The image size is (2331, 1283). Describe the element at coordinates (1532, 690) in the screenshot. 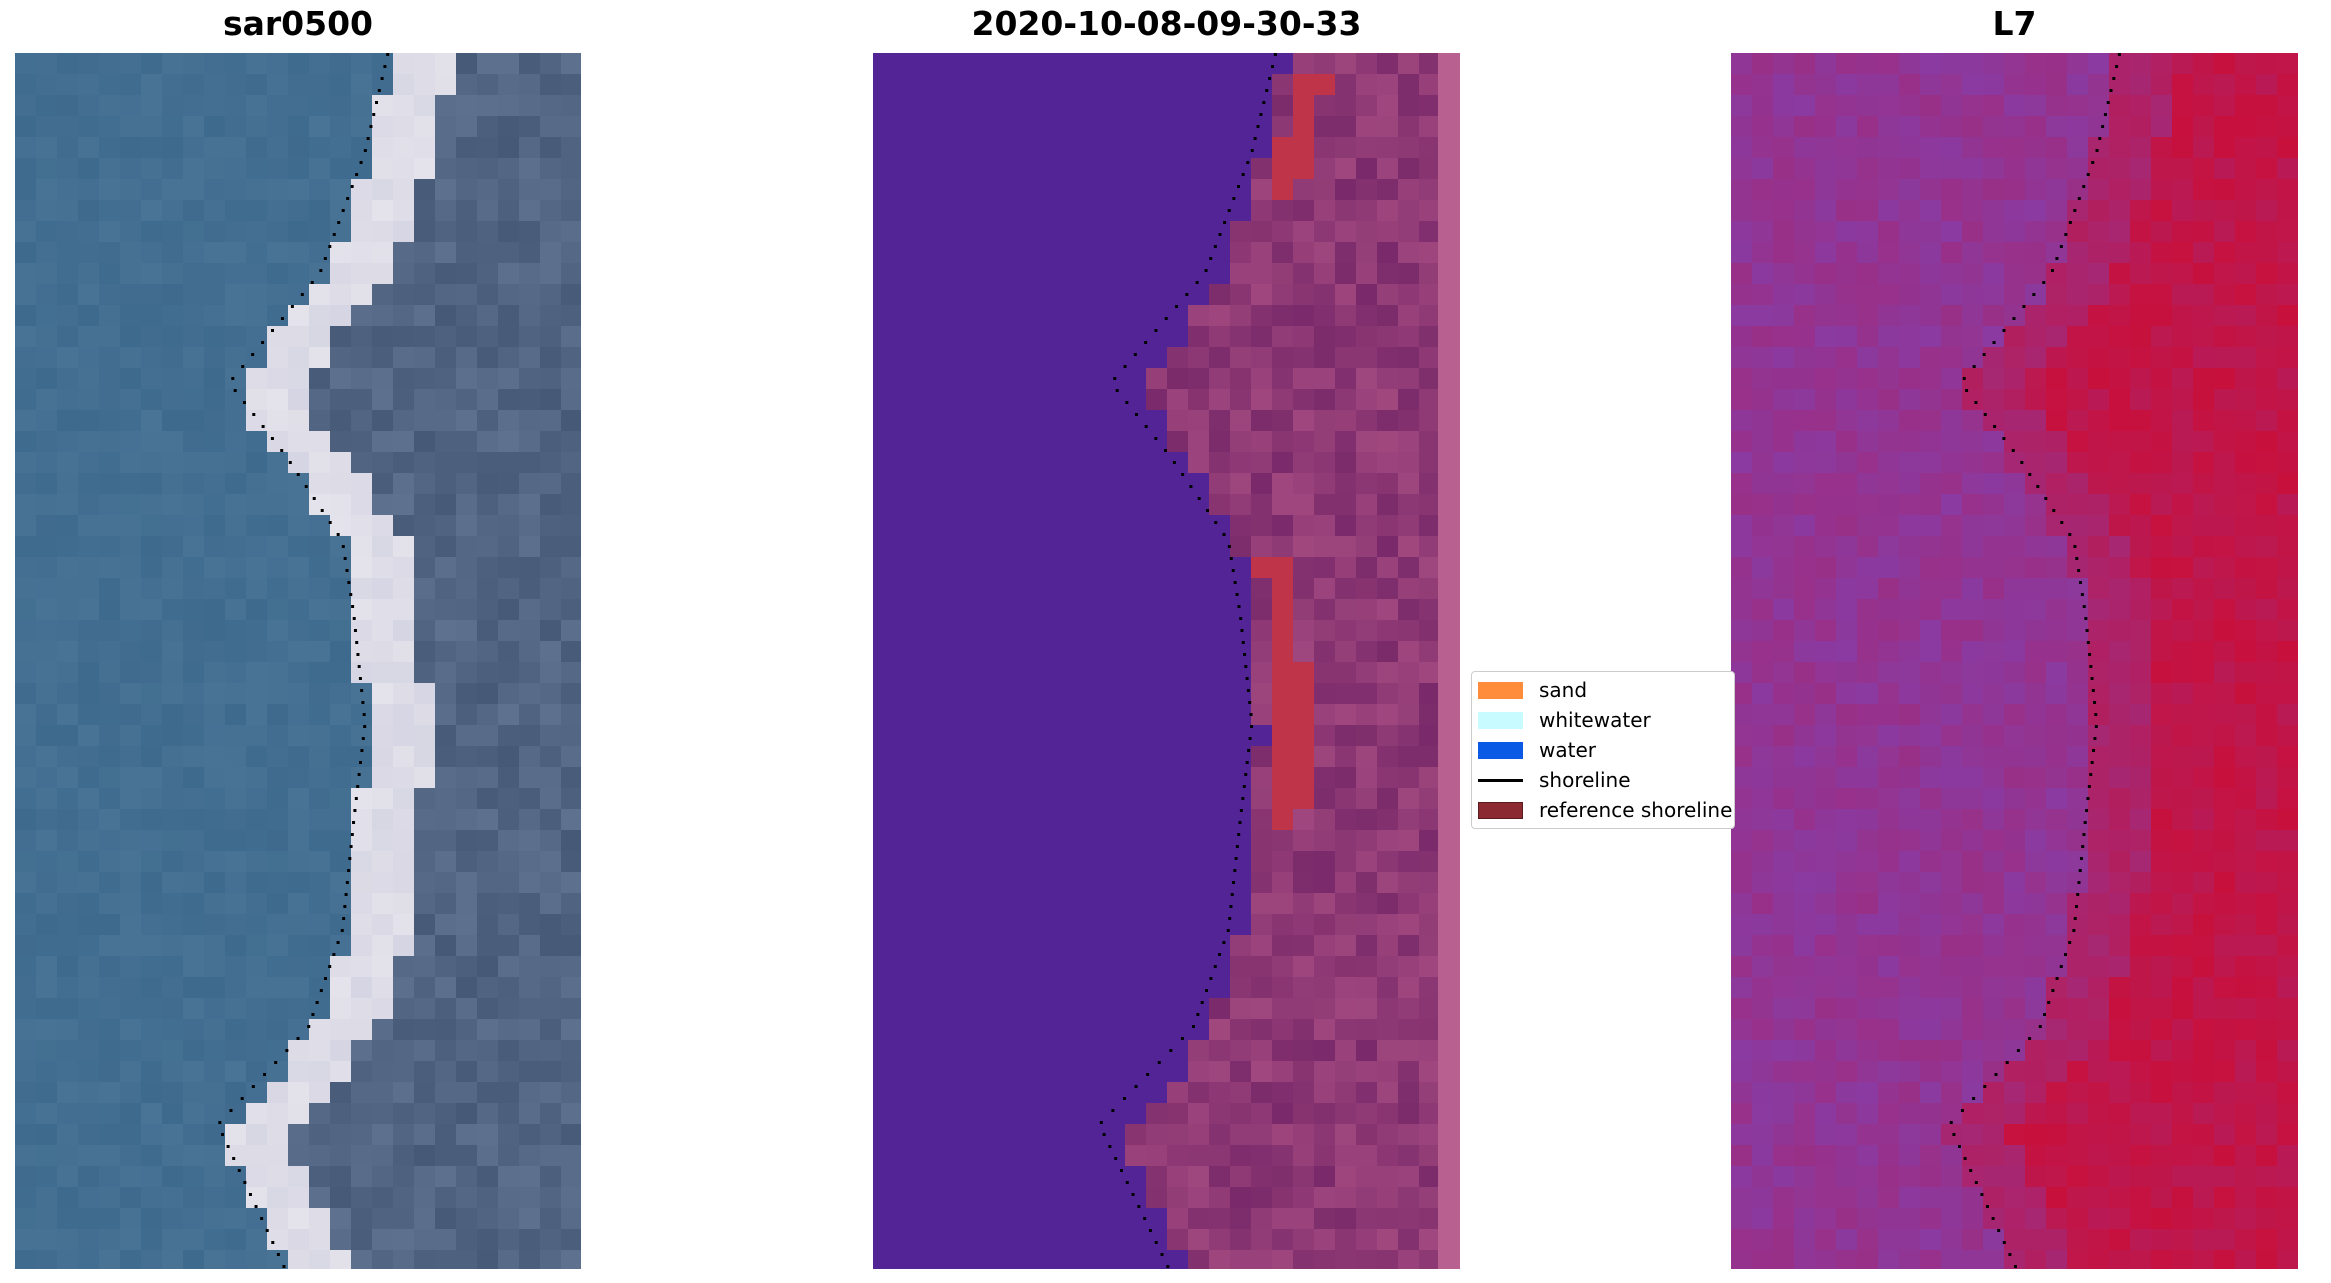

I see `legend-item-sand: sand` at that location.